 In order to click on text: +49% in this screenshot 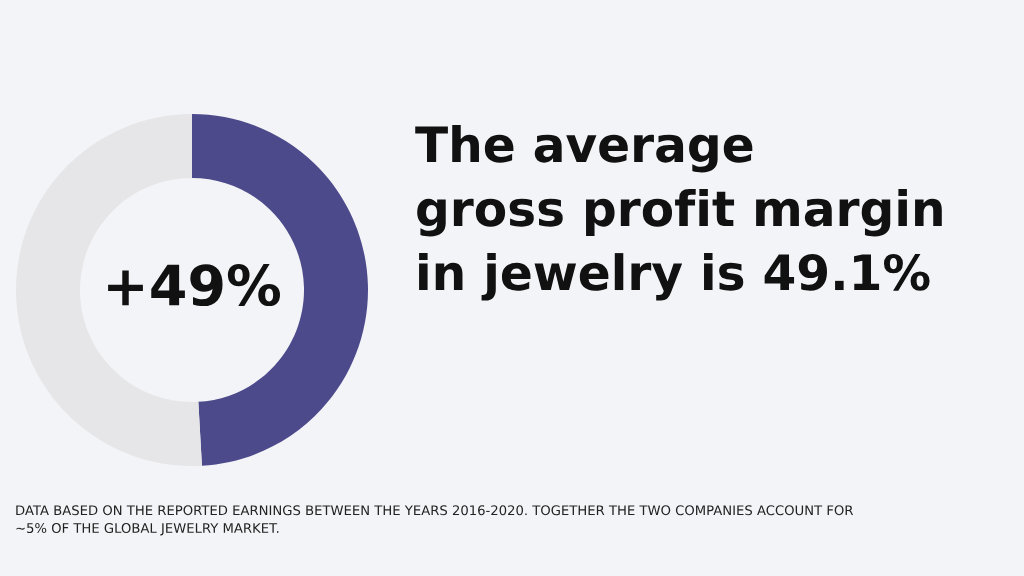, I will do `click(194, 285)`.